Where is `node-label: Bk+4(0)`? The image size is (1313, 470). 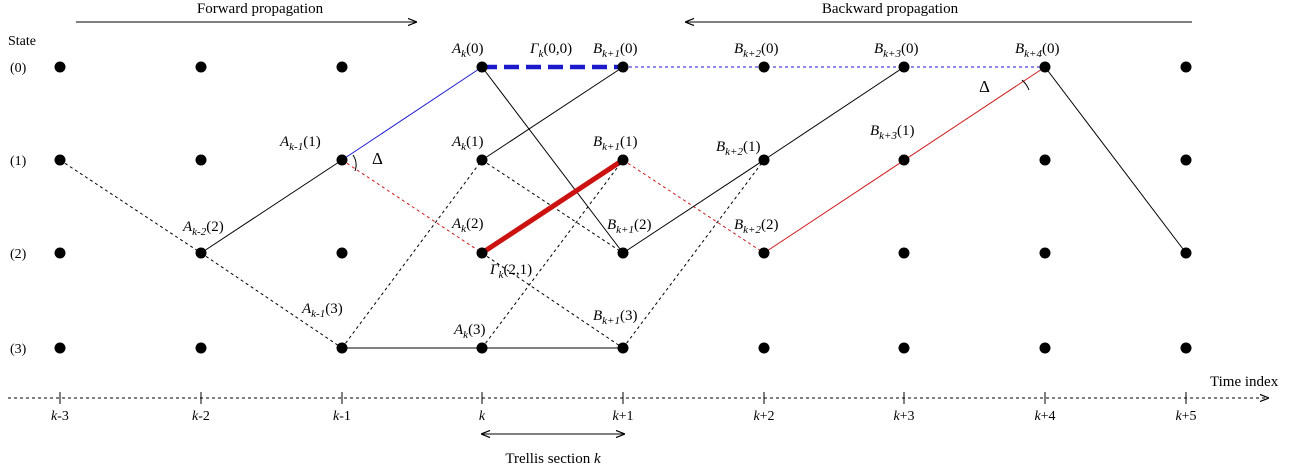 node-label: Bk+4(0) is located at coordinates (1037, 50).